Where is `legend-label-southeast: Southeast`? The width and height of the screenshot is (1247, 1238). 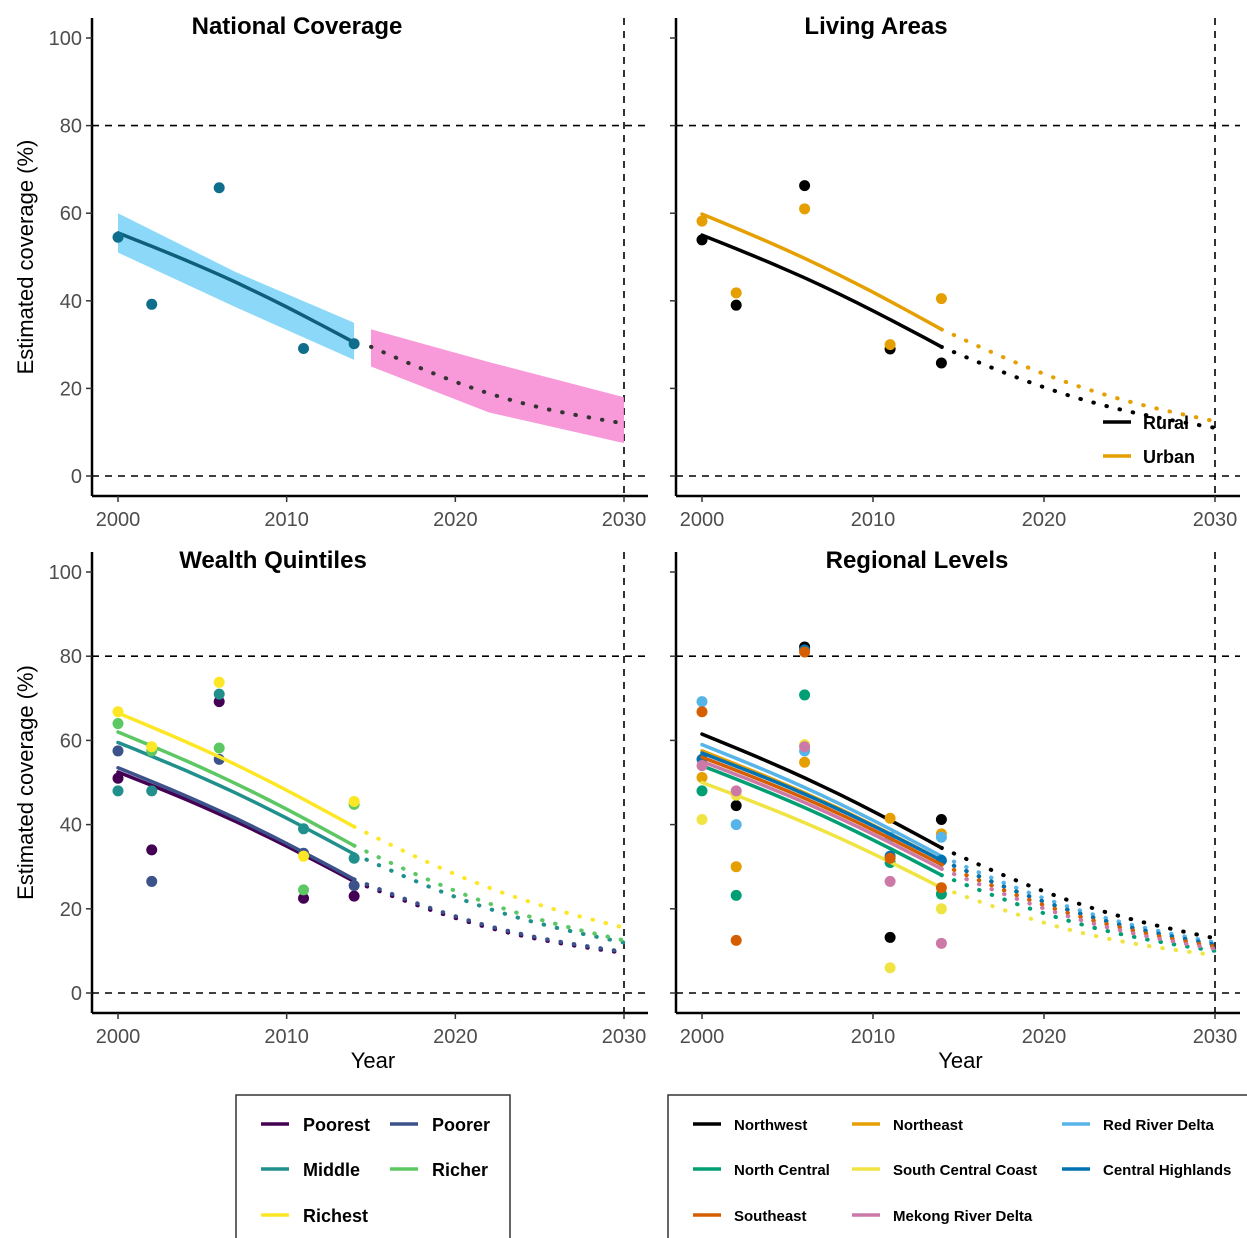 legend-label-southeast: Southeast is located at coordinates (770, 1216).